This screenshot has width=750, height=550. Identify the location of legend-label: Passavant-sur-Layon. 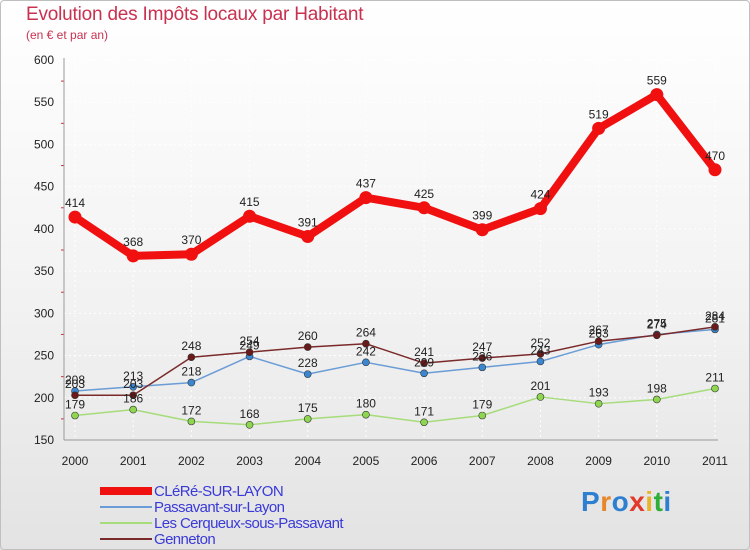
(219, 507).